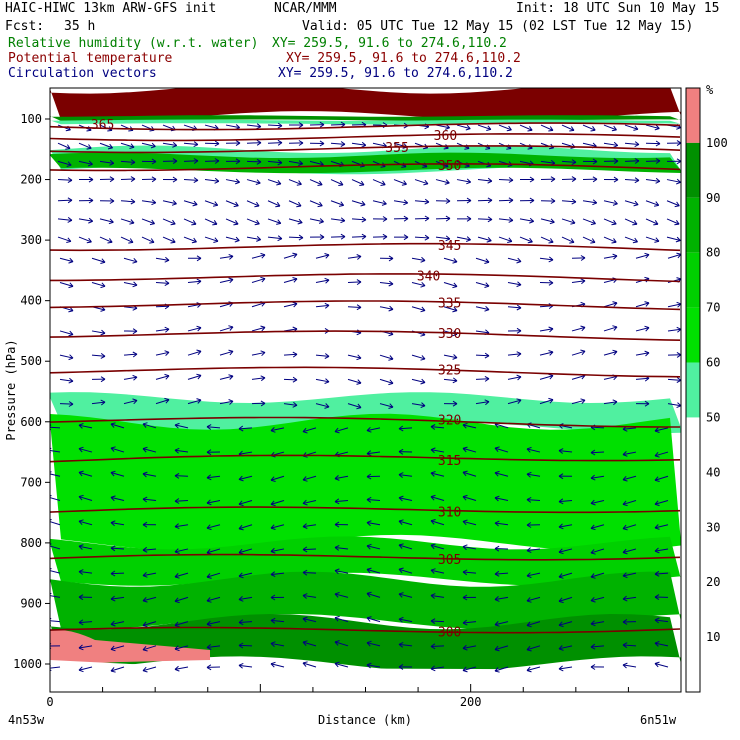 This screenshot has width=740, height=740. What do you see at coordinates (79, 26) in the screenshot?
I see `forecast-hours: 35 h` at bounding box center [79, 26].